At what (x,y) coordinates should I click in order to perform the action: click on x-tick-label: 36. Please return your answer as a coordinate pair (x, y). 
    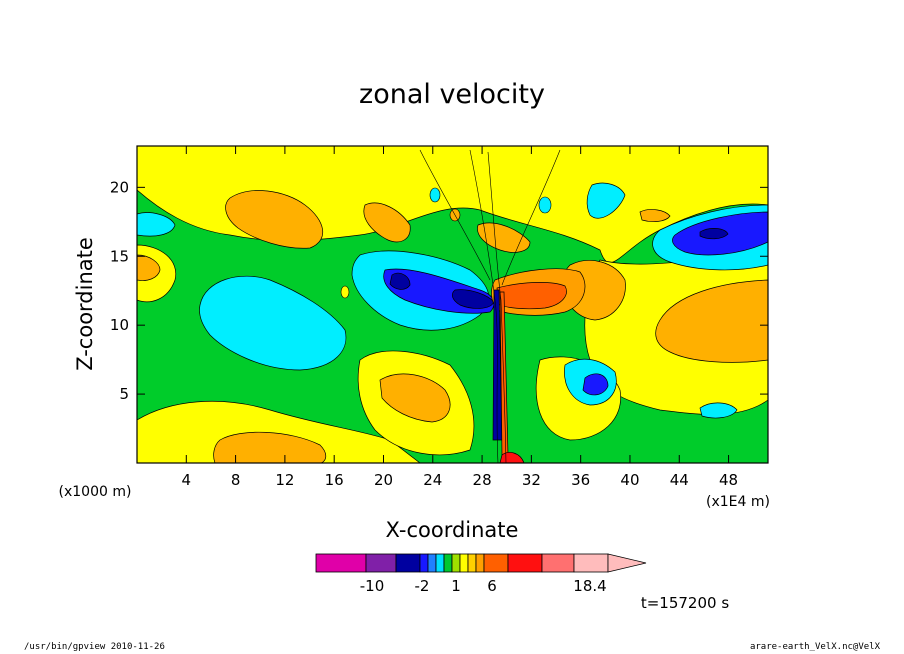
    Looking at the image, I should click on (580, 480).